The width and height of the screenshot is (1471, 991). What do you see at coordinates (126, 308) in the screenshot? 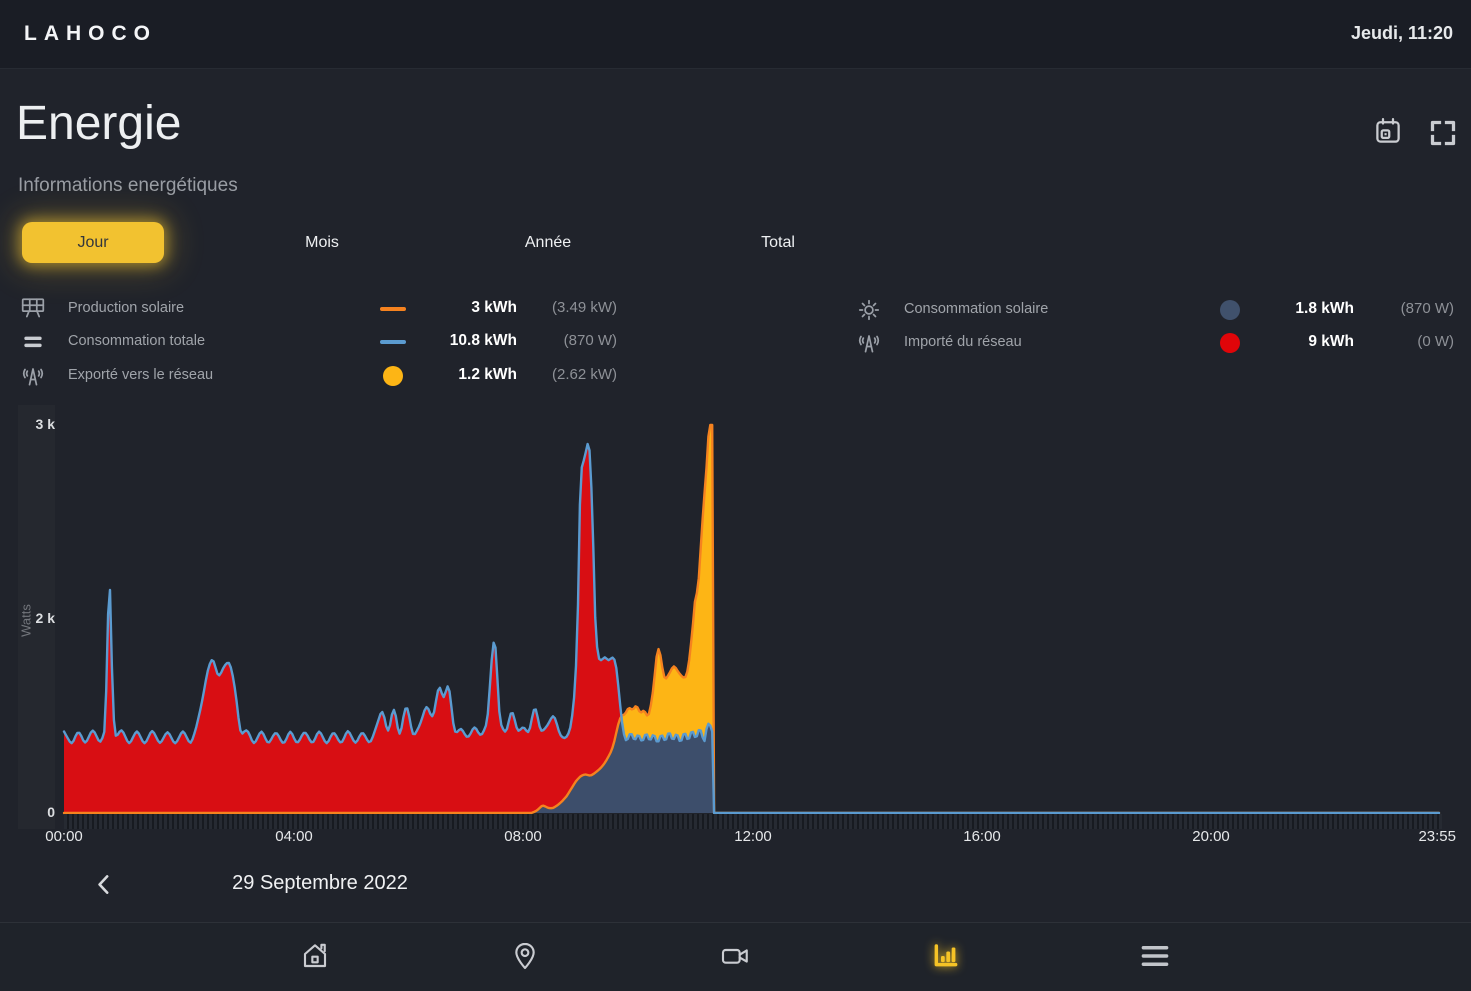
I see `legend-label: Production solaire` at bounding box center [126, 308].